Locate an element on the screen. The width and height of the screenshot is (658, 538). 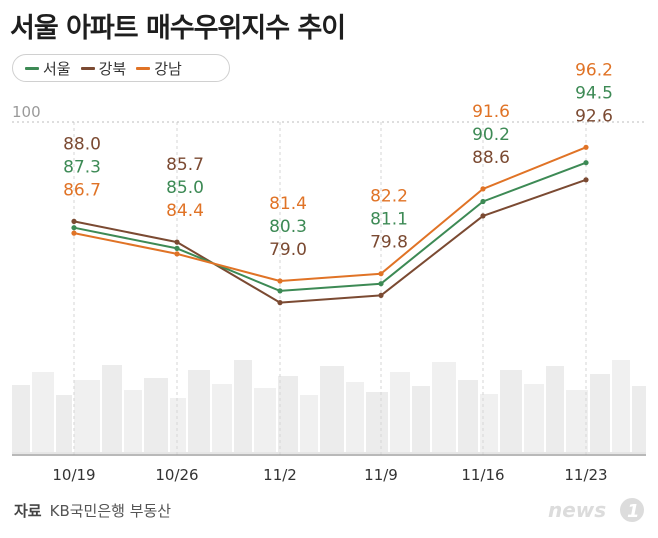
legend-label-gangnam: 강남 is located at coordinates (168, 68).